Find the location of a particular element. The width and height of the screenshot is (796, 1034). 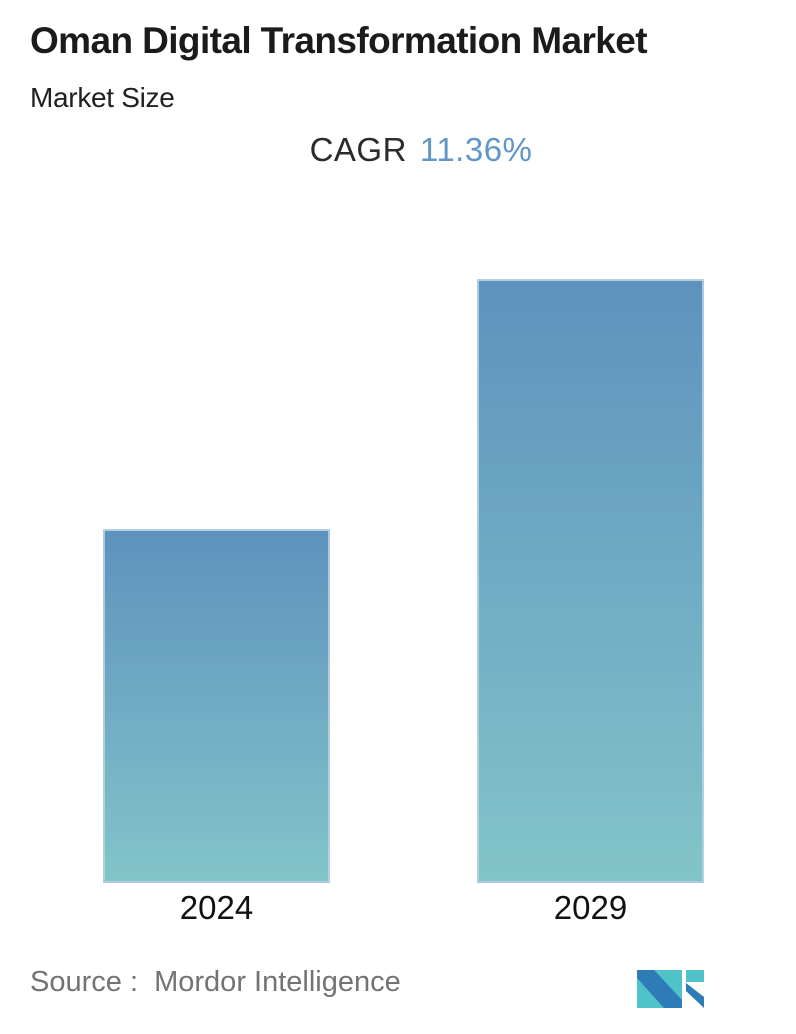

axis-label-2024: 2024 is located at coordinates (216, 907).